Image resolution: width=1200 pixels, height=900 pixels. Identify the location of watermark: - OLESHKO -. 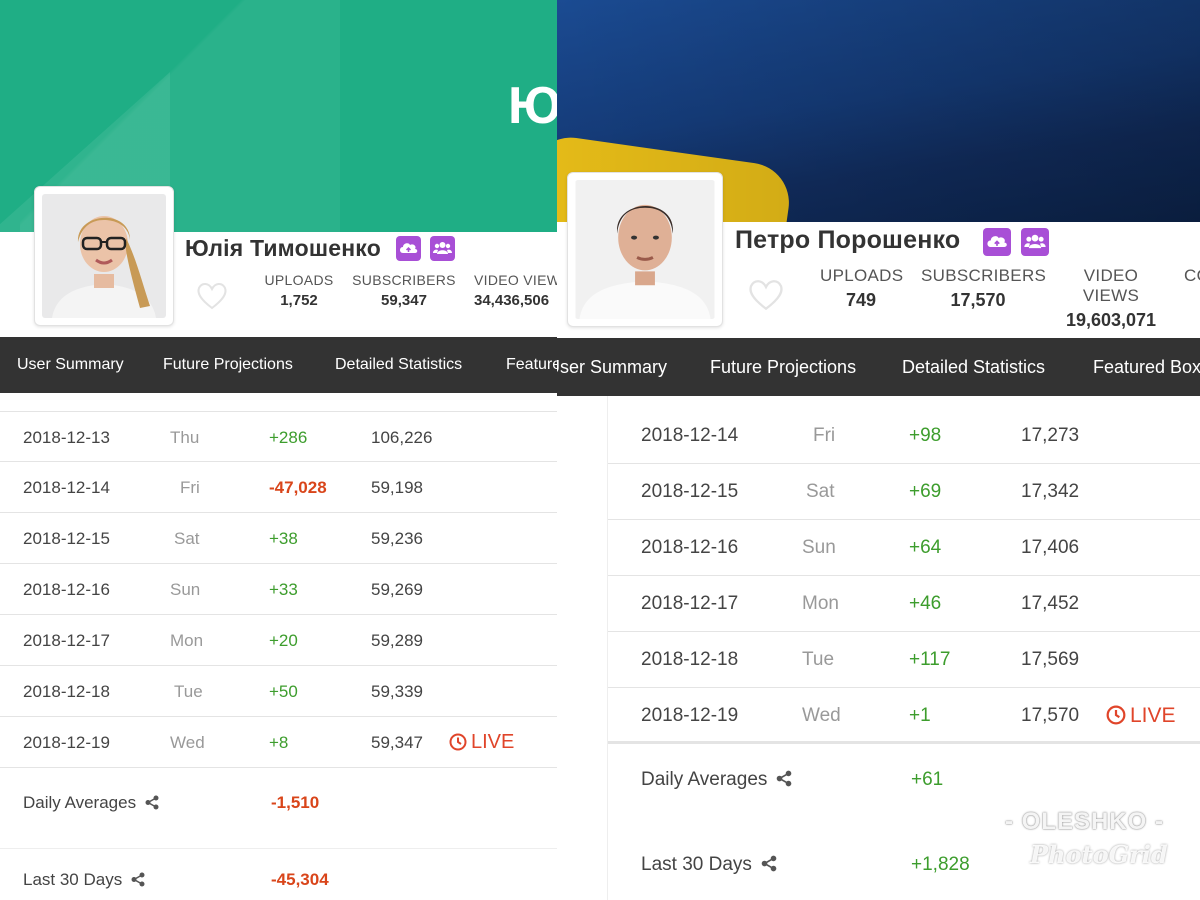
(1084, 821).